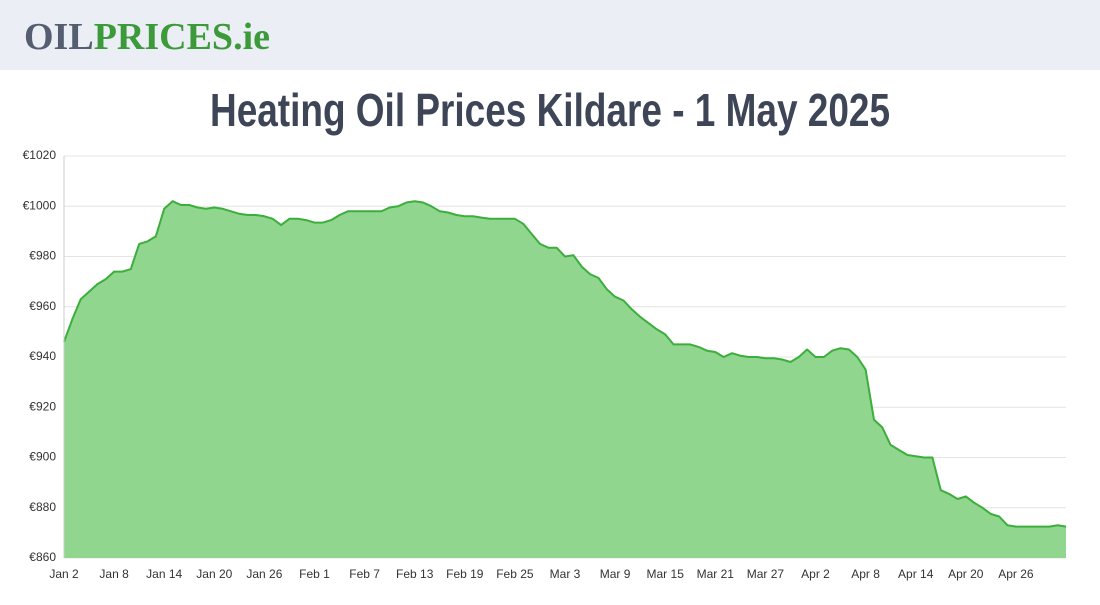  Describe the element at coordinates (42, 306) in the screenshot. I see `y-tick-label: €960` at that location.